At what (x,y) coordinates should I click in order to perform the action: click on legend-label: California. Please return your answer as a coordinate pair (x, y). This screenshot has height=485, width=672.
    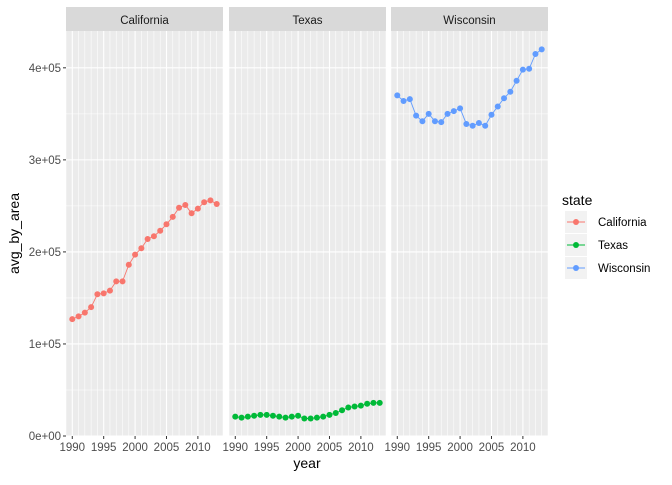
    Looking at the image, I should click on (622, 223).